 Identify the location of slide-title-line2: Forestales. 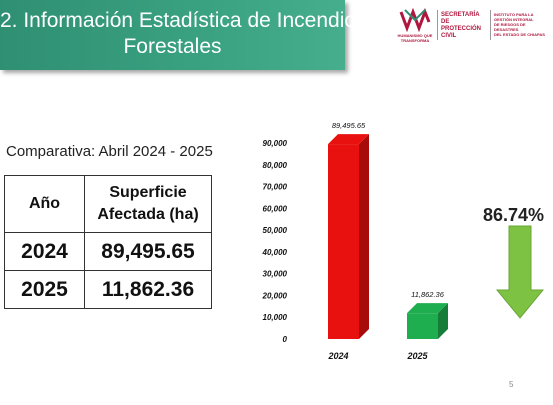
(172, 46).